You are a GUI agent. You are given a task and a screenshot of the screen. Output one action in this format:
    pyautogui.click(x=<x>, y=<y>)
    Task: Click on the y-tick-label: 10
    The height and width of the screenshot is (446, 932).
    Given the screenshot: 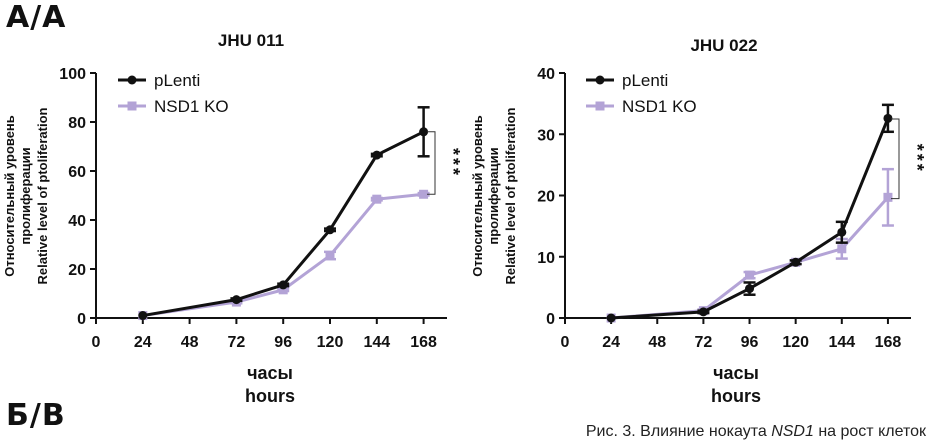 What is the action you would take?
    pyautogui.click(x=546, y=258)
    